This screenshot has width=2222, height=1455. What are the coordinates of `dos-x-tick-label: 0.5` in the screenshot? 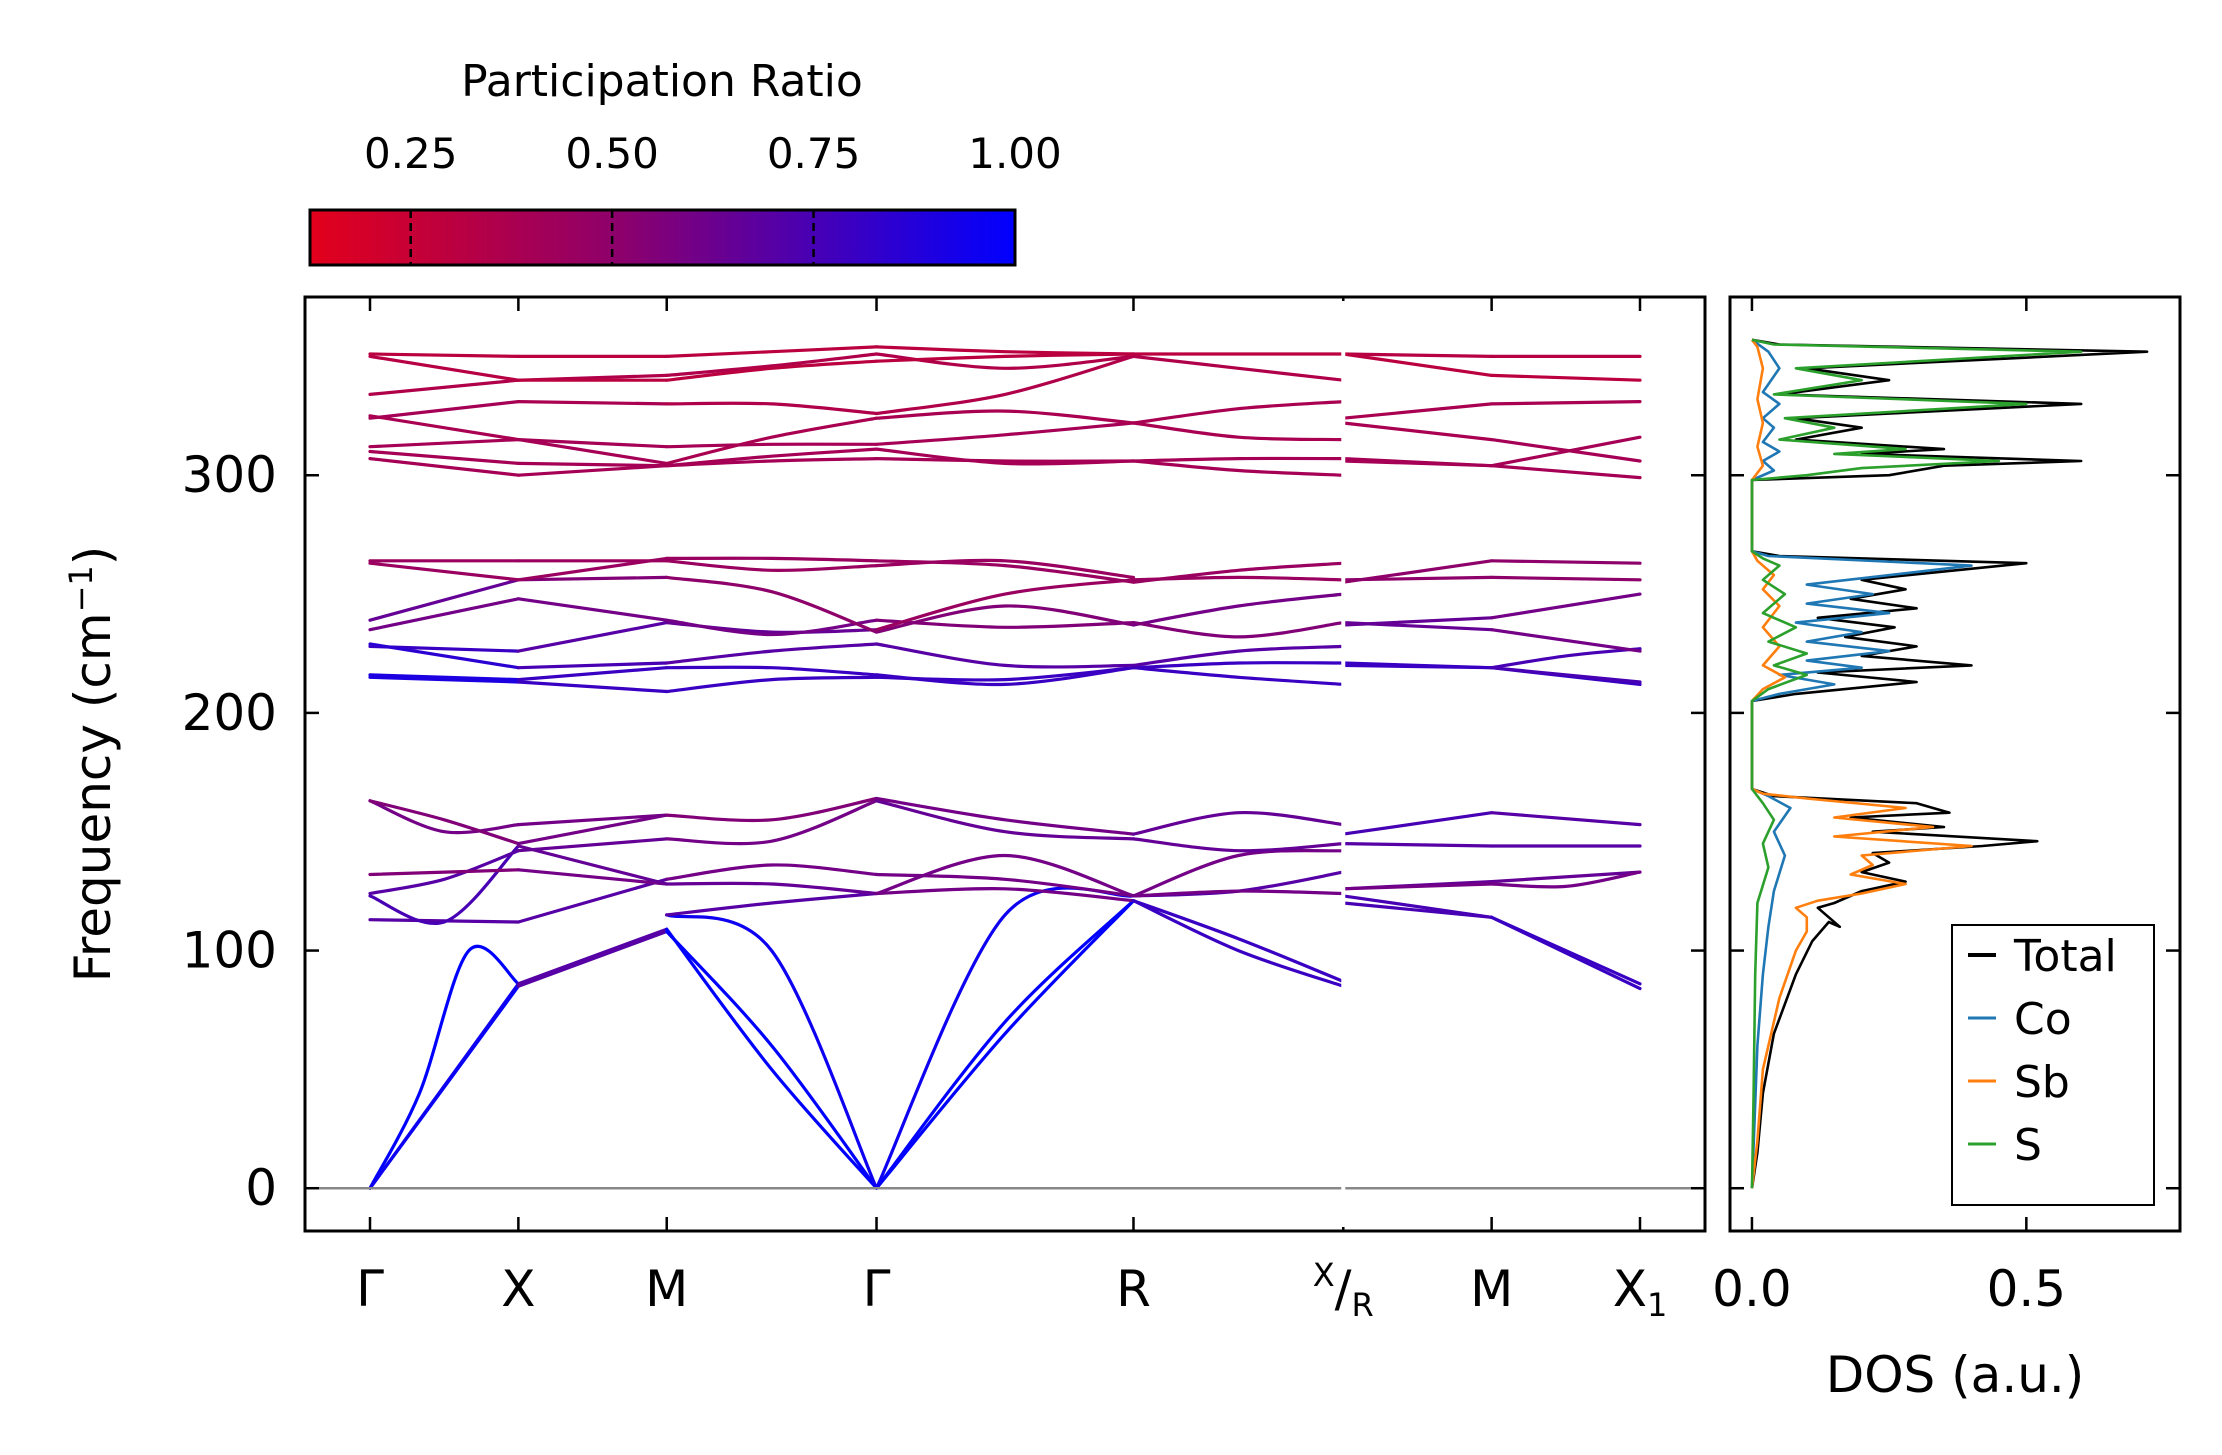 It's located at (2027, 1289).